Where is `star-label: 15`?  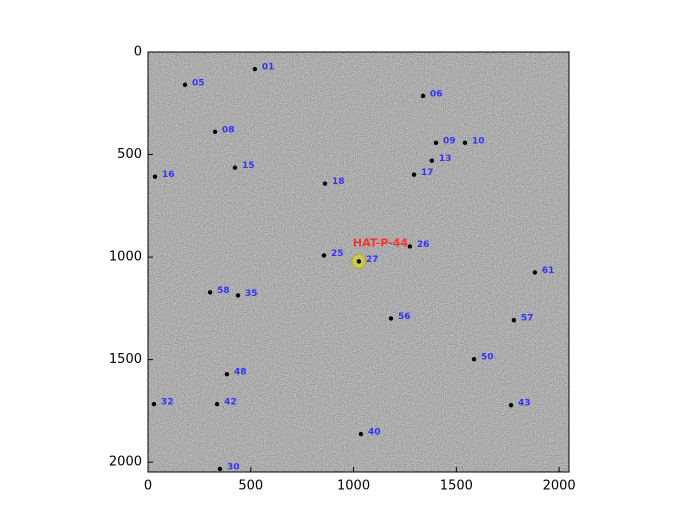
star-label: 15 is located at coordinates (248, 166).